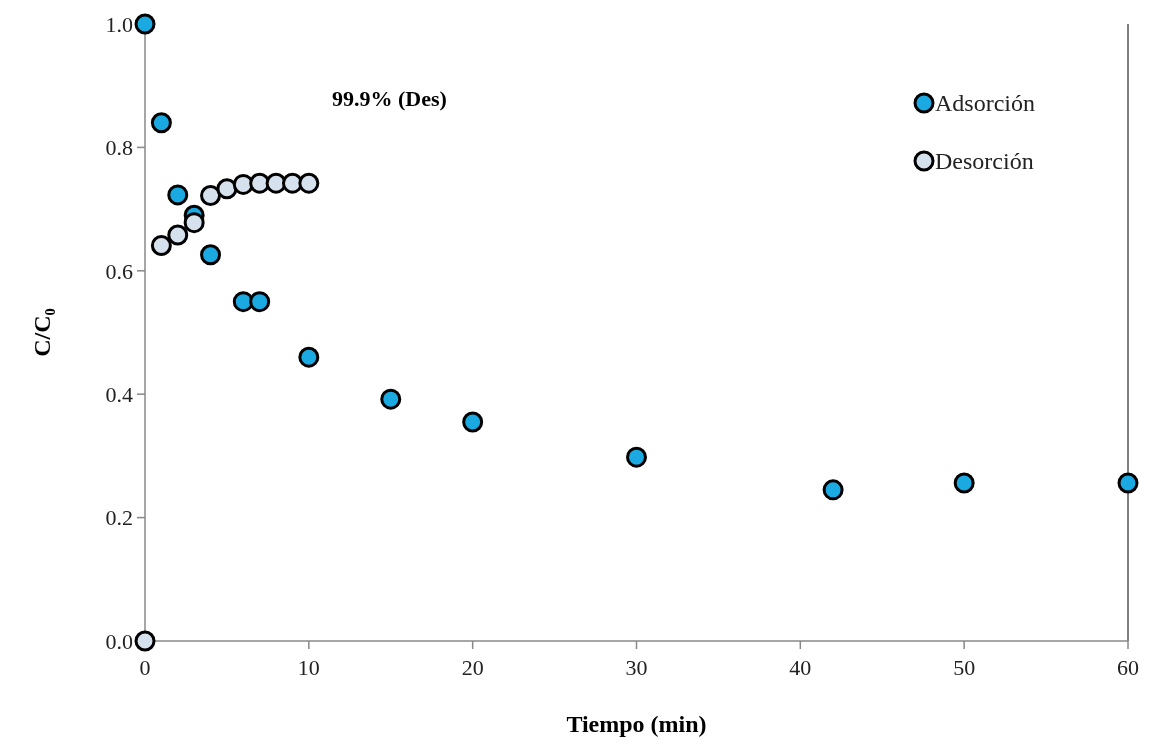 The image size is (1149, 746). What do you see at coordinates (119, 24) in the screenshot?
I see `y-tick-label: 1.0` at bounding box center [119, 24].